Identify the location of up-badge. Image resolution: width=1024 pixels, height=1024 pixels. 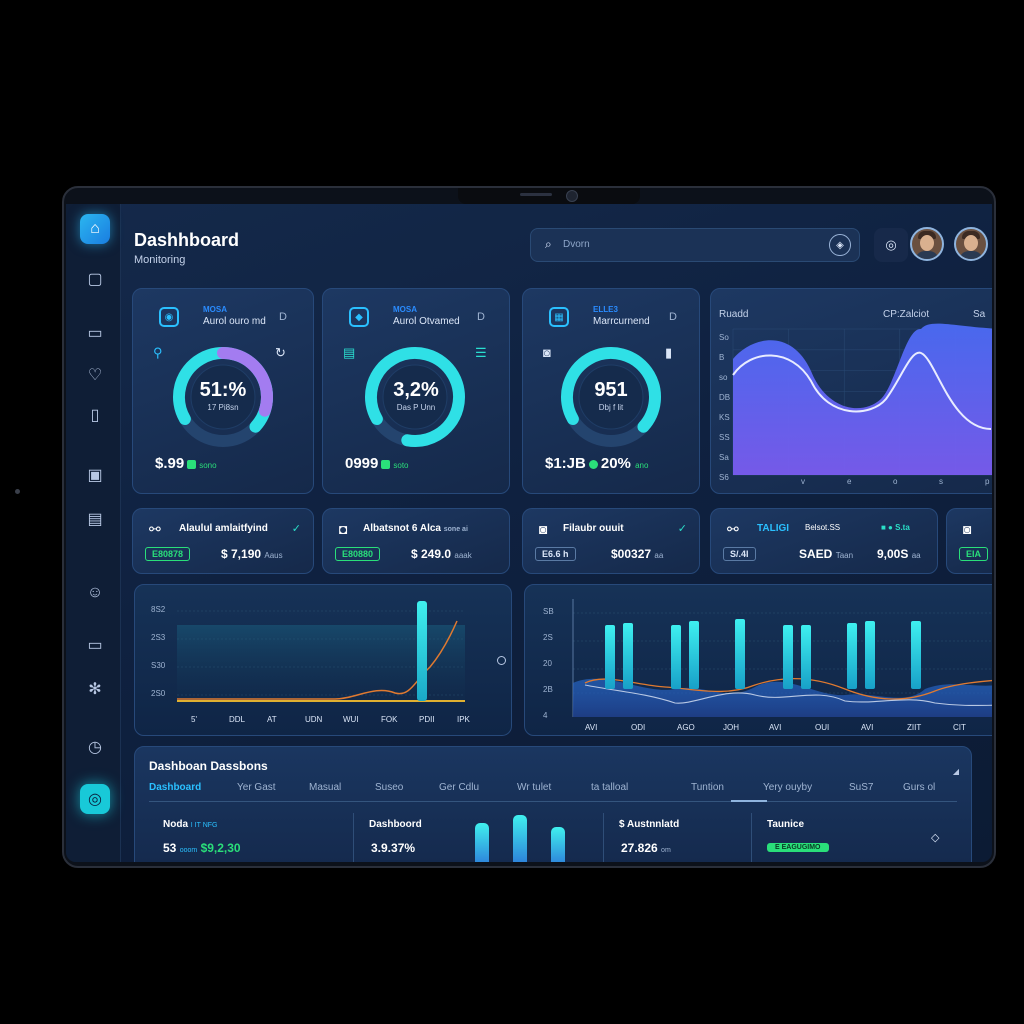
(386, 464).